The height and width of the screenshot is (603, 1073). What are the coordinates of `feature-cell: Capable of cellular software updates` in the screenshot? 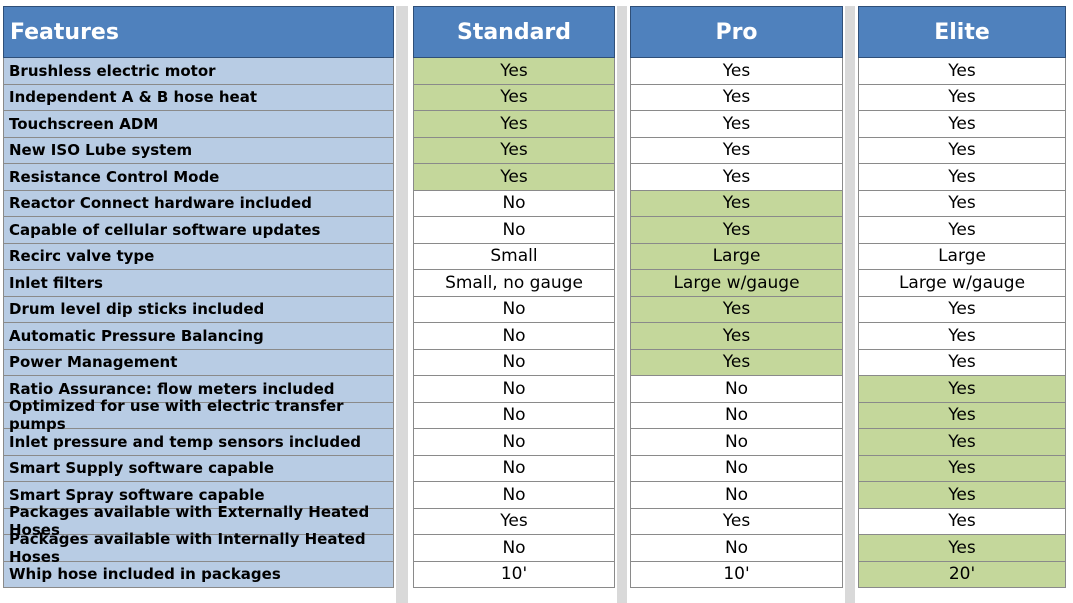 It's located at (198, 230).